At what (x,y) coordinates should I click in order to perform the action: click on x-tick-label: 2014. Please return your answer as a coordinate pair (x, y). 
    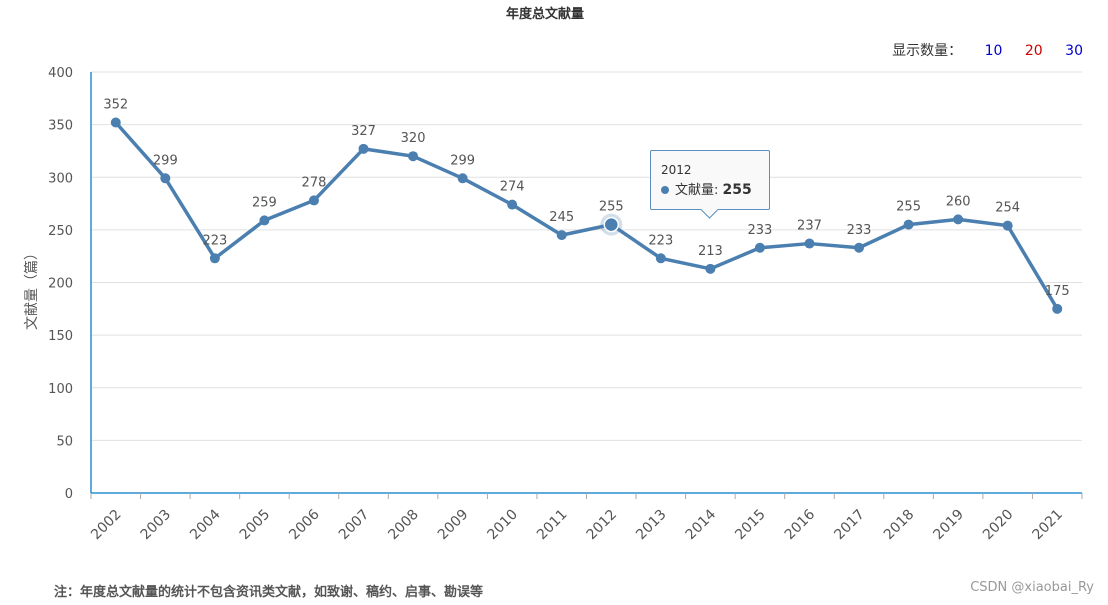
    Looking at the image, I should click on (701, 524).